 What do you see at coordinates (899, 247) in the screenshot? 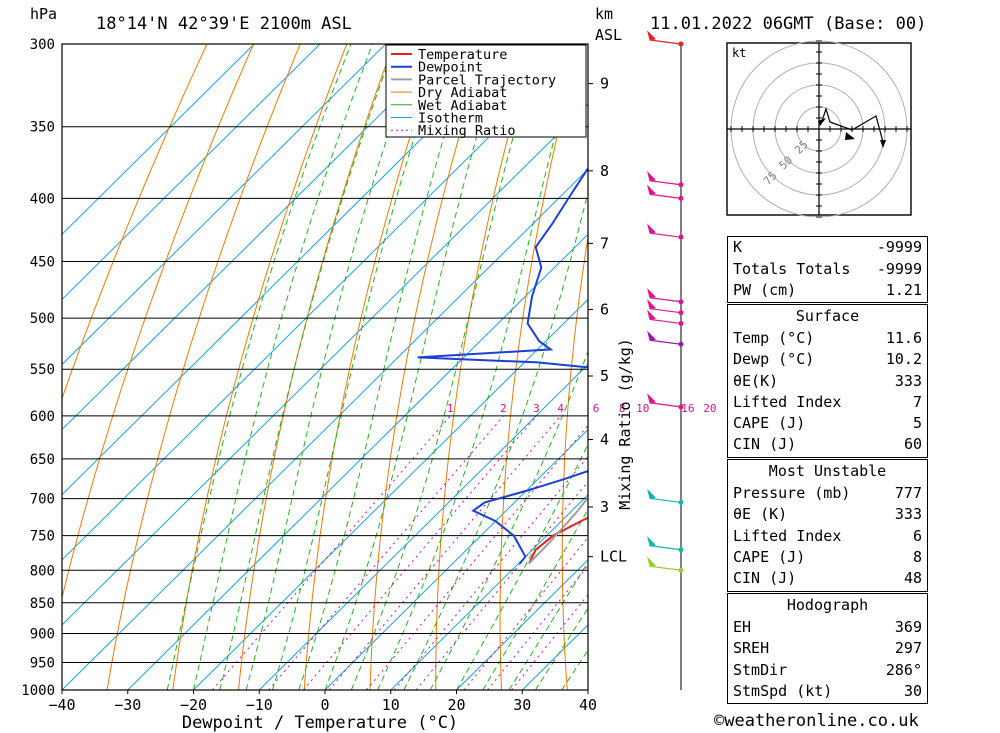
I see `k-value: -9999` at bounding box center [899, 247].